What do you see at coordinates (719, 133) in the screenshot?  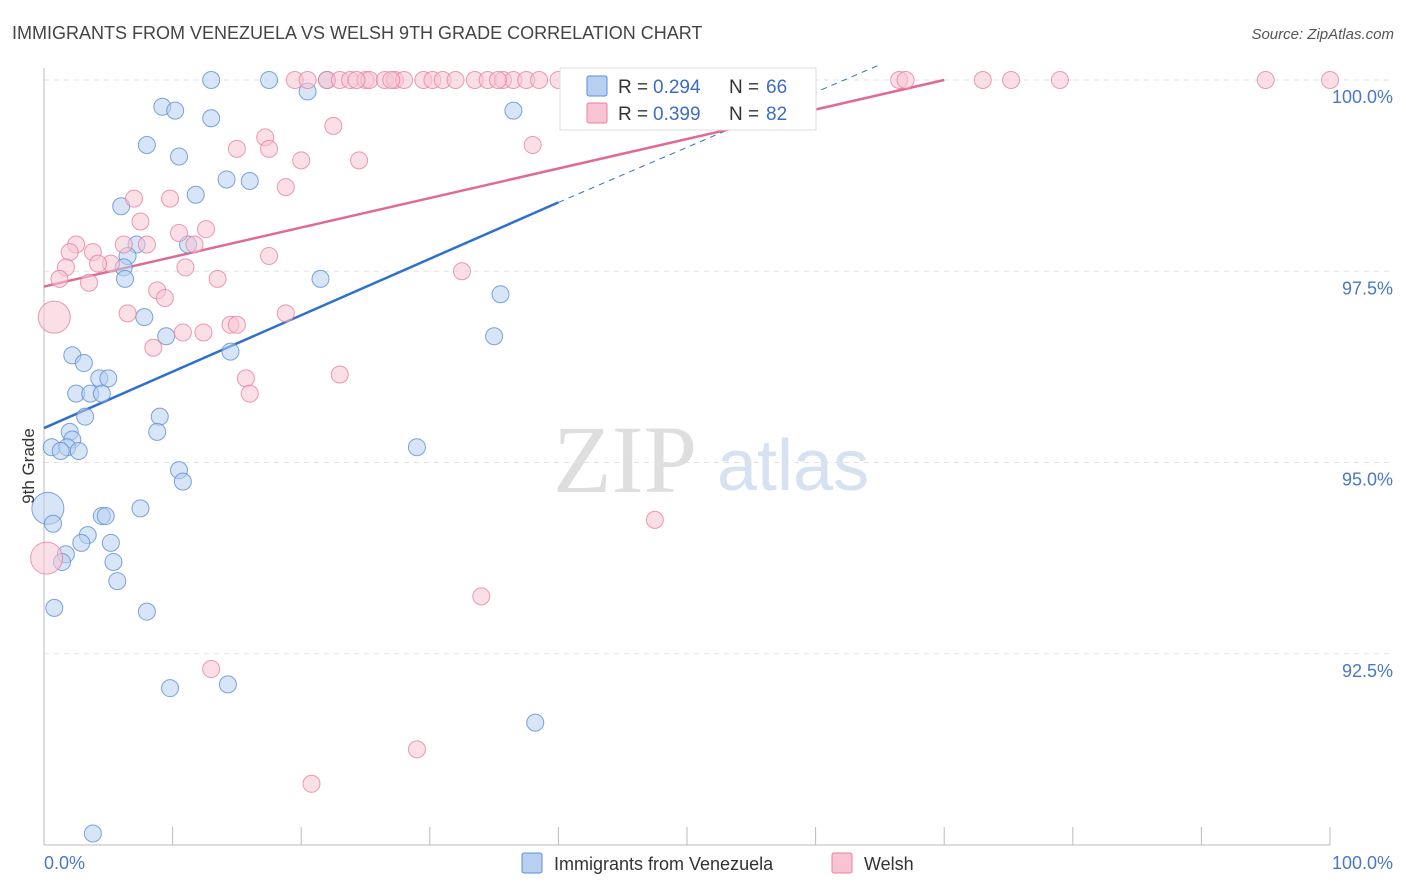 I see `trend-line-venezuela-extension` at bounding box center [719, 133].